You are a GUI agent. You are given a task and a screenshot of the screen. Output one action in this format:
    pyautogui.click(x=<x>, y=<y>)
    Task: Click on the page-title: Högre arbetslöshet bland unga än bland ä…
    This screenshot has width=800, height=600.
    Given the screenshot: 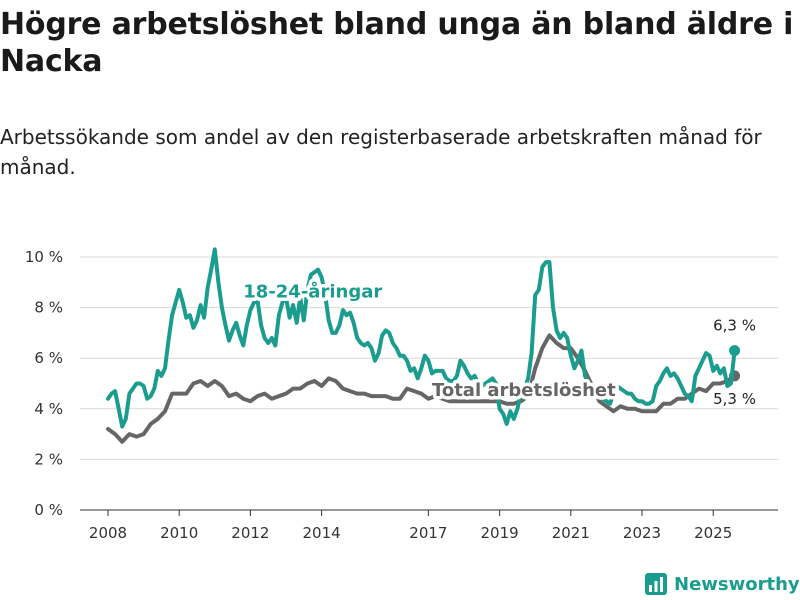 What is the action you would take?
    pyautogui.click(x=397, y=43)
    